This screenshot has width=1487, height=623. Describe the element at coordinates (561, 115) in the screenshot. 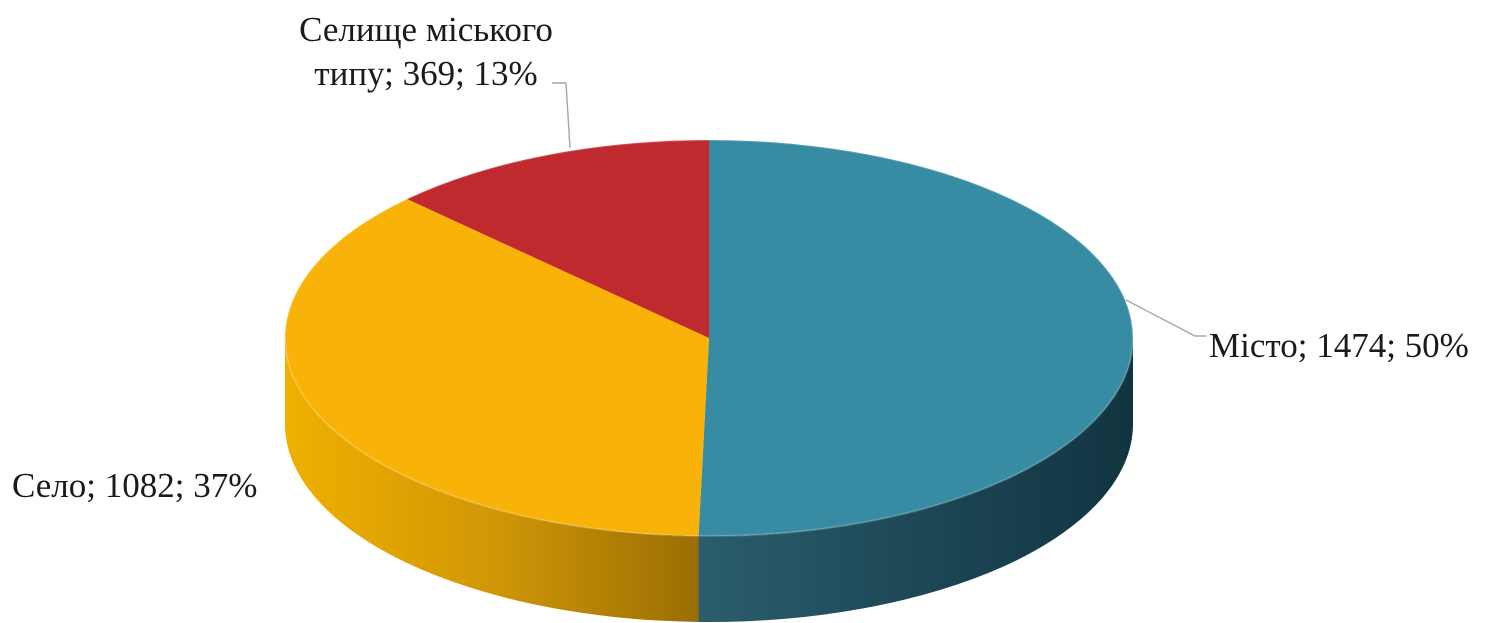

I see `leader-line-selyshche` at that location.